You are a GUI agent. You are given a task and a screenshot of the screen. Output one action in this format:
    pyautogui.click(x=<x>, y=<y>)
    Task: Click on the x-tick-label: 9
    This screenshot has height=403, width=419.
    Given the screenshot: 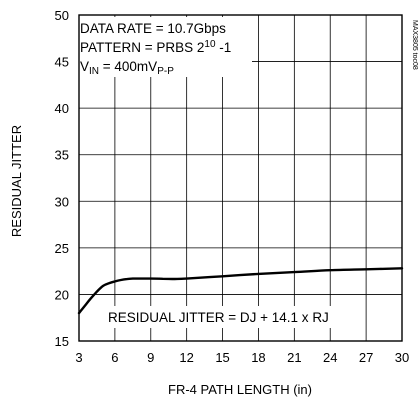 What is the action you would take?
    pyautogui.click(x=150, y=357)
    